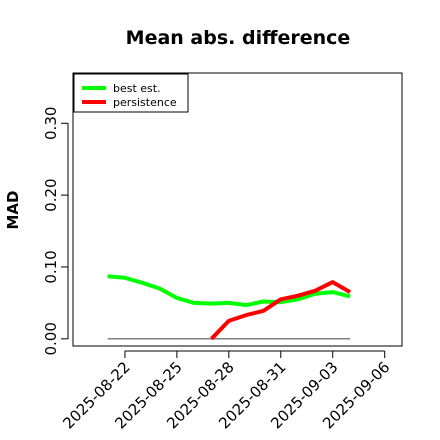 The height and width of the screenshot is (440, 440). I want to click on y-tick-label: 0.20, so click(51, 194).